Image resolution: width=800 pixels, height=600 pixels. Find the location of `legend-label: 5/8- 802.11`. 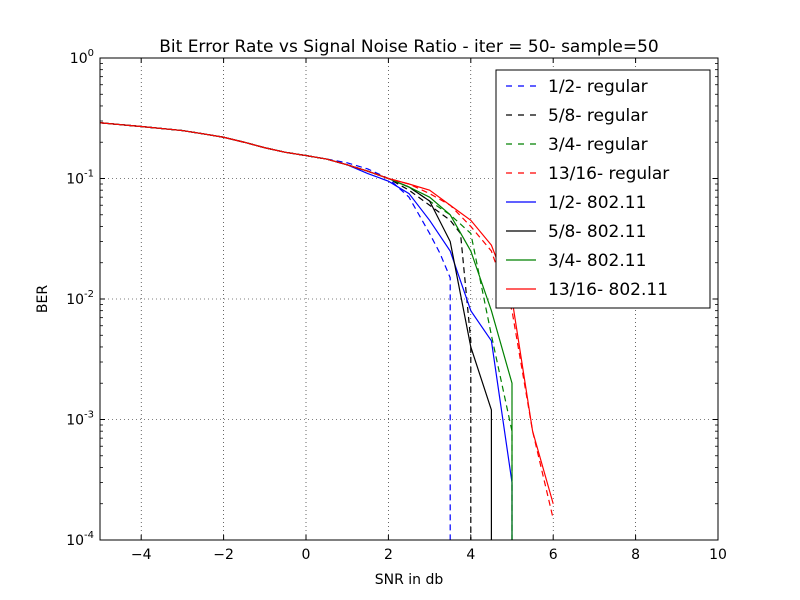

legend-label: 5/8- 802.11 is located at coordinates (597, 232).